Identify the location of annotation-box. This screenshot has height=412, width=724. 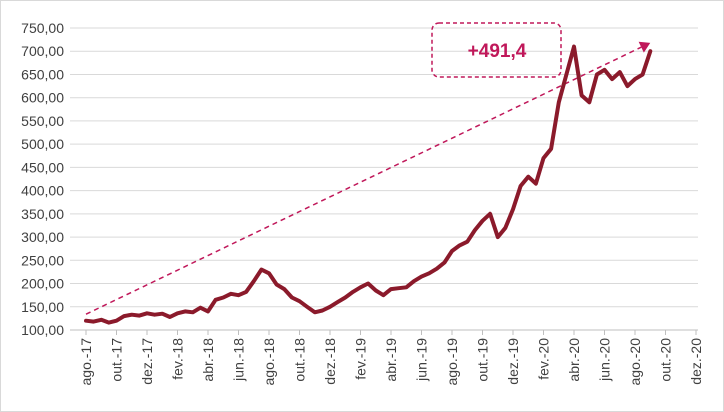
(496, 50).